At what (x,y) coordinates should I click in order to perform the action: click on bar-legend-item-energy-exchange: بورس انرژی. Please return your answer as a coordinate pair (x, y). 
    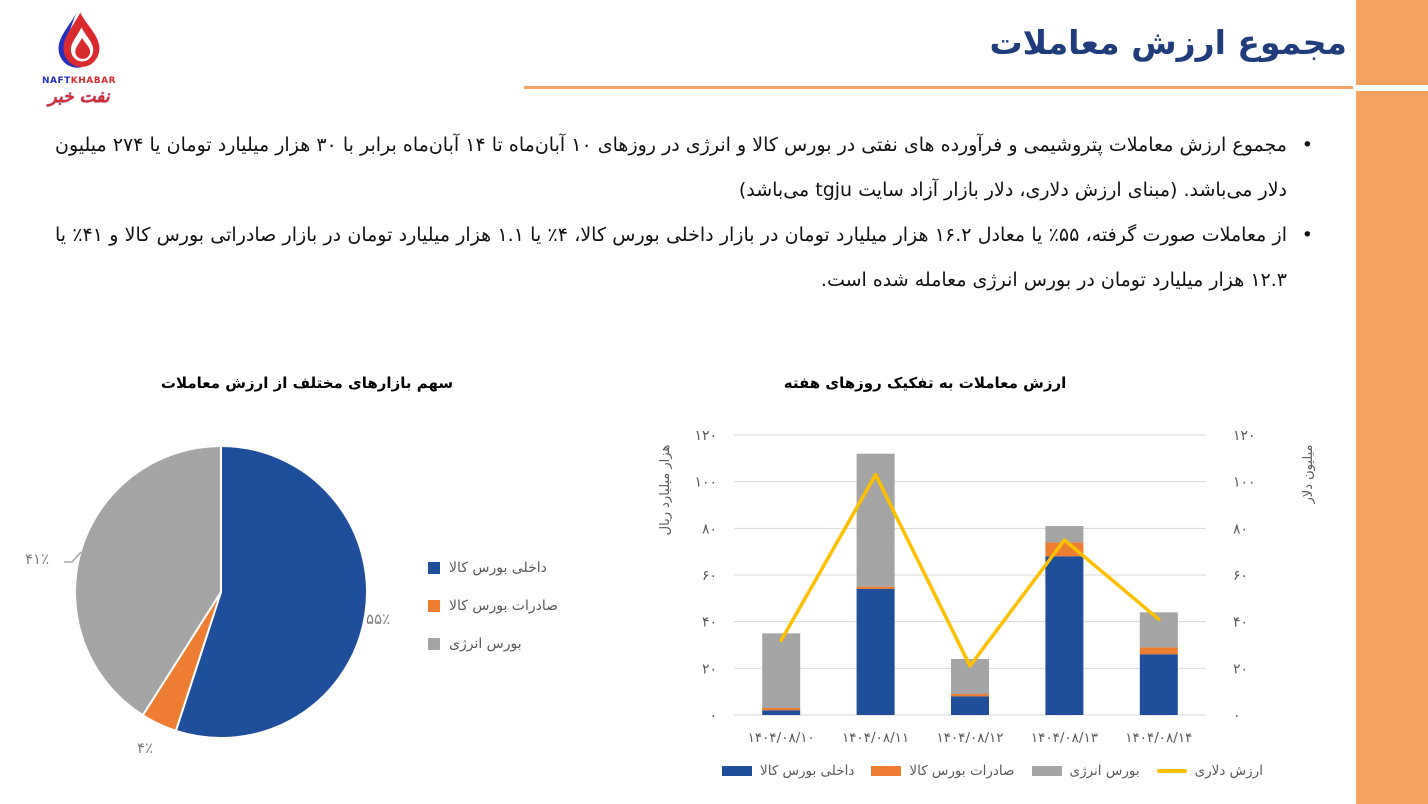
    Looking at the image, I should click on (1085, 771).